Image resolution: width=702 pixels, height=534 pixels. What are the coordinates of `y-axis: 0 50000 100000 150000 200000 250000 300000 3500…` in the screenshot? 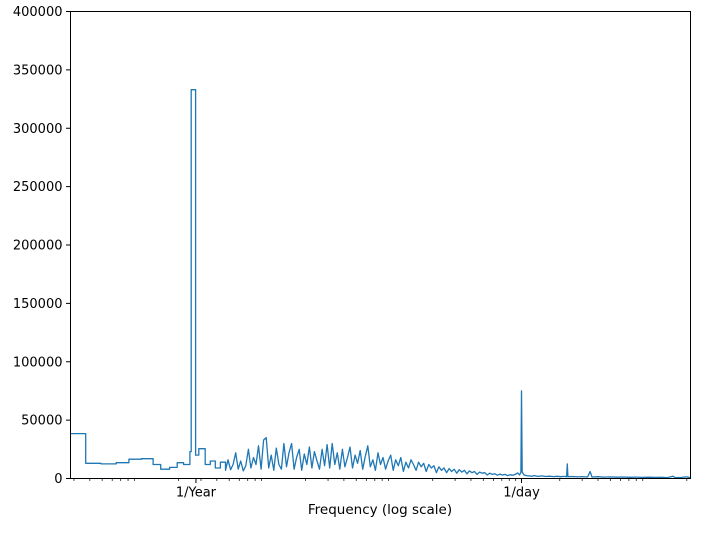 It's located at (42, 246).